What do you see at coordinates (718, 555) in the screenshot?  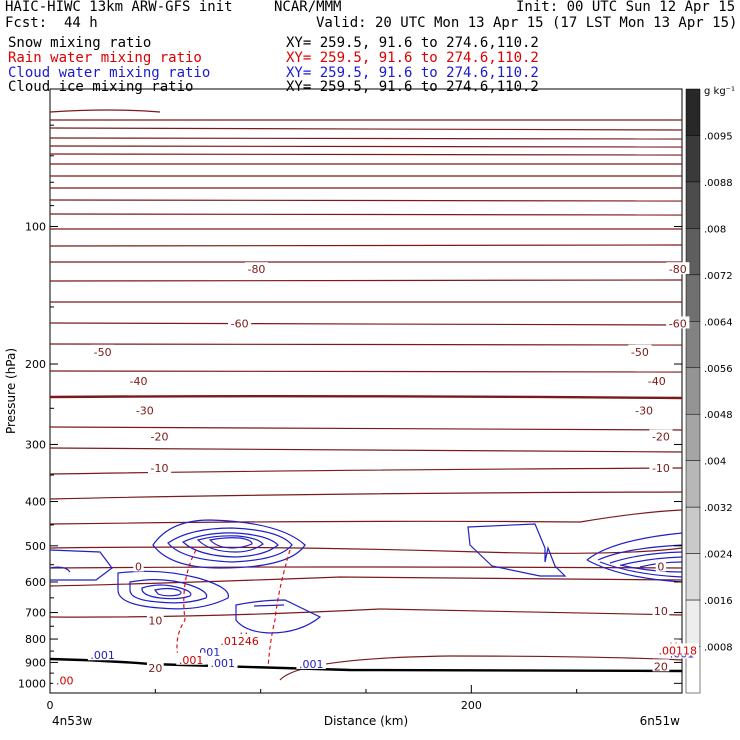 I see `colorbar-label: .0024` at bounding box center [718, 555].